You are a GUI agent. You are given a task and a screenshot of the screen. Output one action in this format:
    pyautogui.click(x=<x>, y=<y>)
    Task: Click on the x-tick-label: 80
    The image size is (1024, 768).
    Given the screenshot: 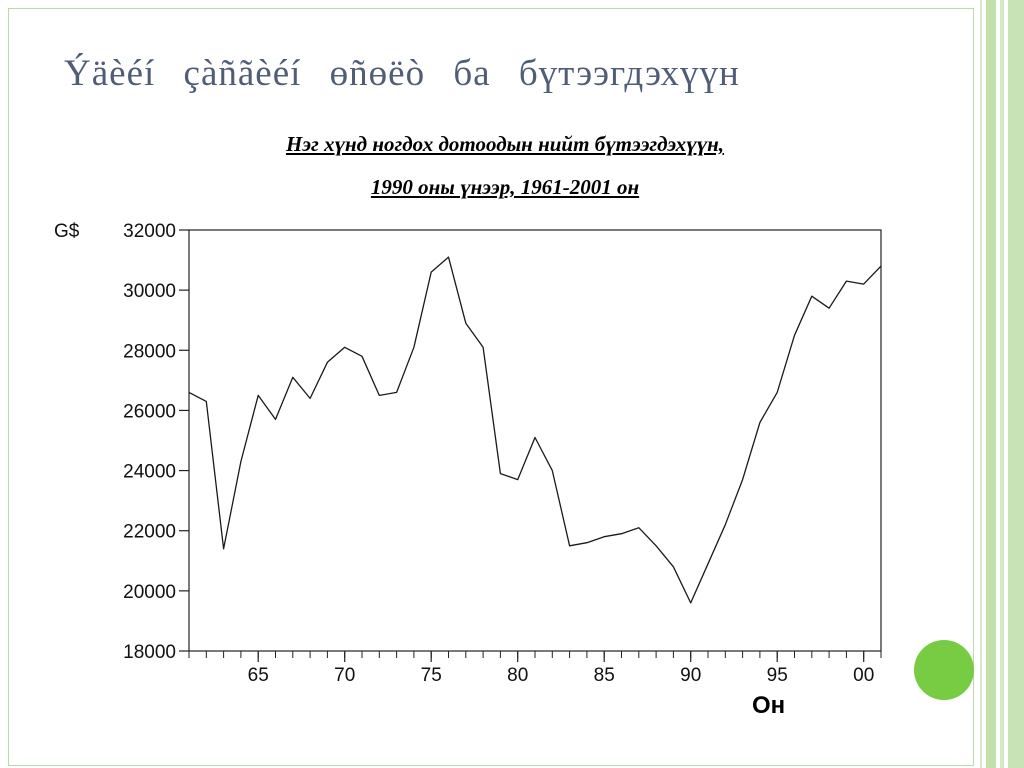 What is the action you would take?
    pyautogui.click(x=517, y=675)
    